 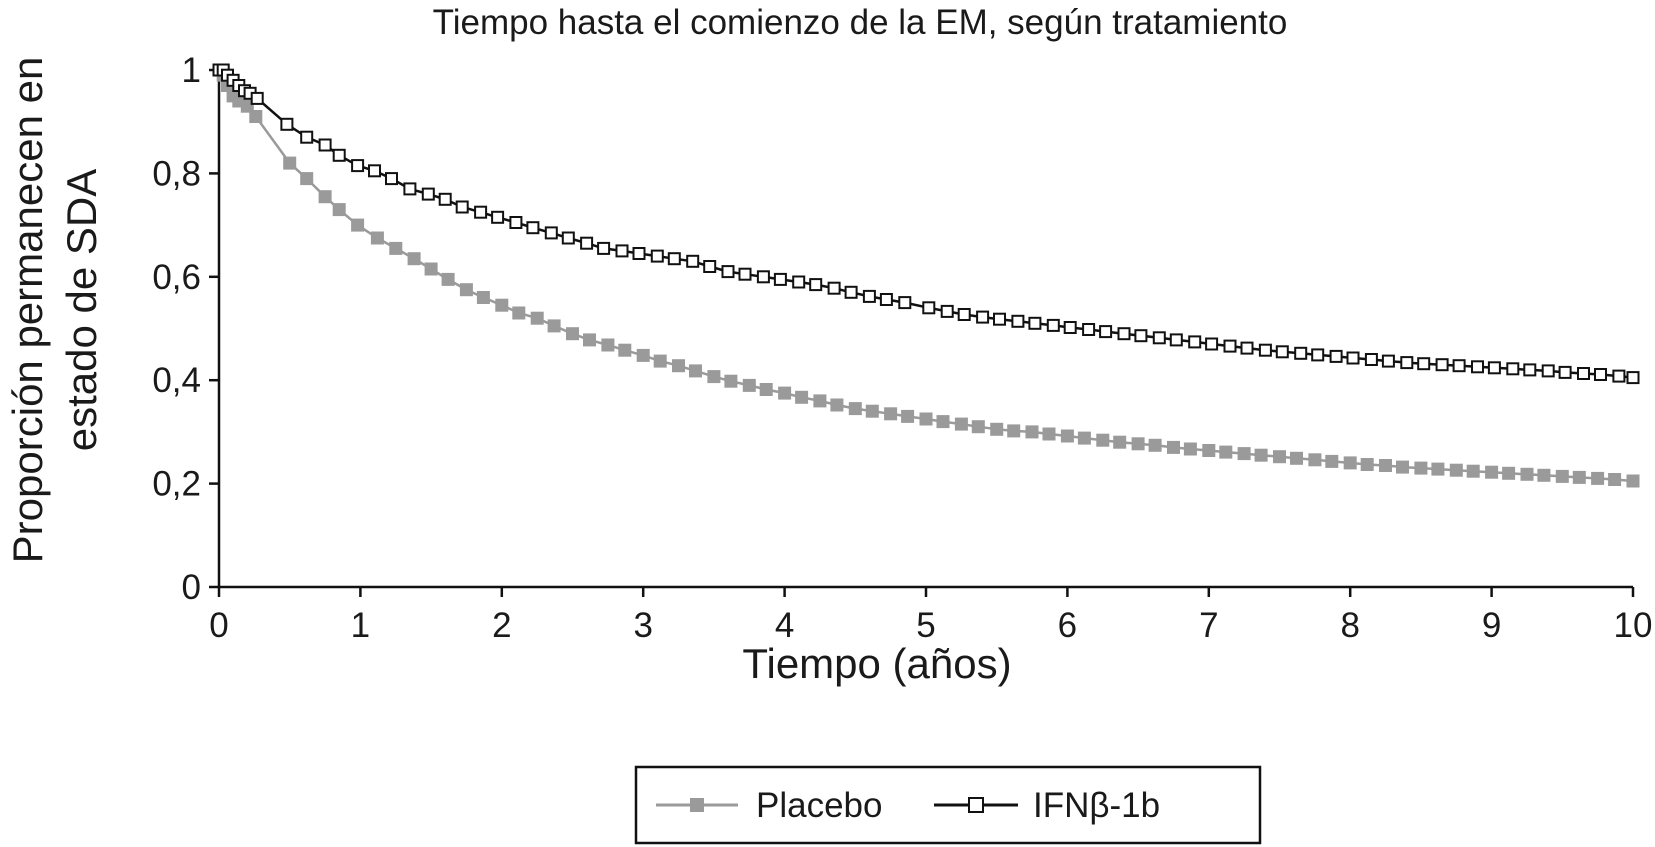 I want to click on x-tick-label: 10, so click(x=1633, y=625).